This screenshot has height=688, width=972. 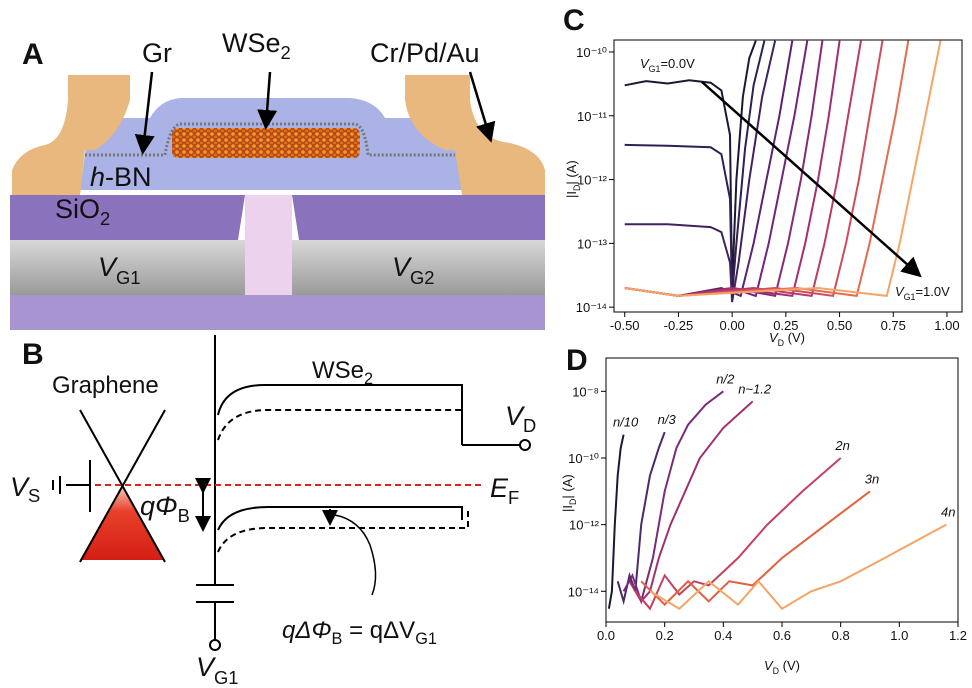 I want to click on x-tick-label: 0.6, so click(x=782, y=635).